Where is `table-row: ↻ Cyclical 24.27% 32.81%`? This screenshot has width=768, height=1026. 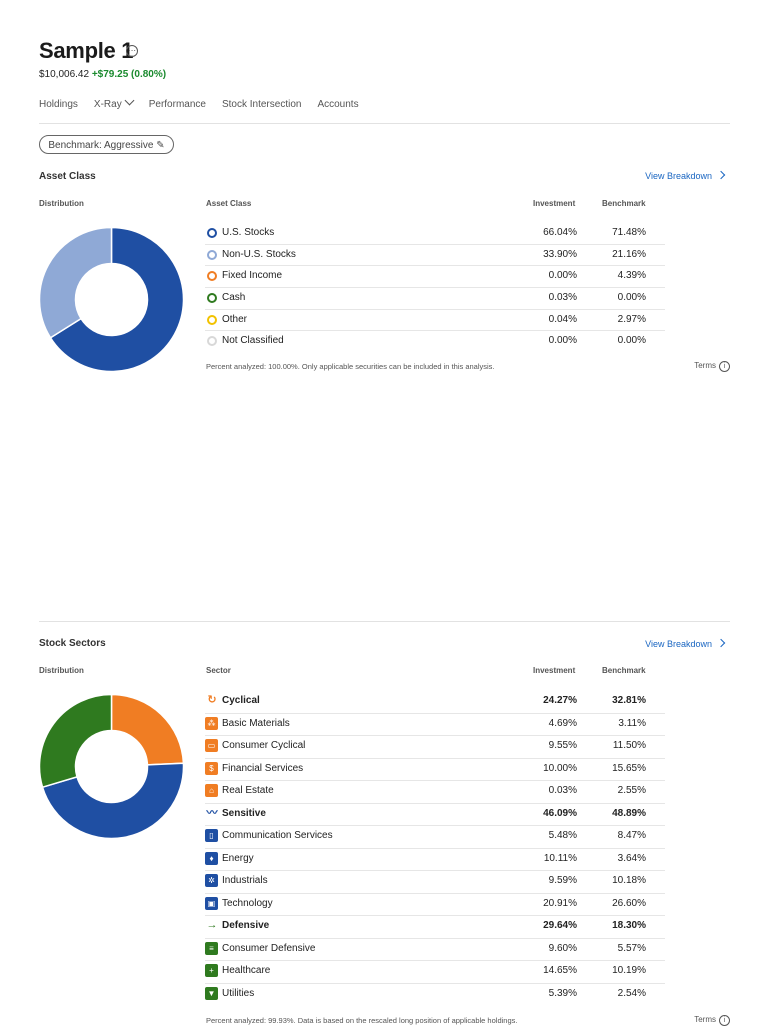
table-row: ↻ Cyclical 24.27% 32.81% is located at coordinates (435, 702).